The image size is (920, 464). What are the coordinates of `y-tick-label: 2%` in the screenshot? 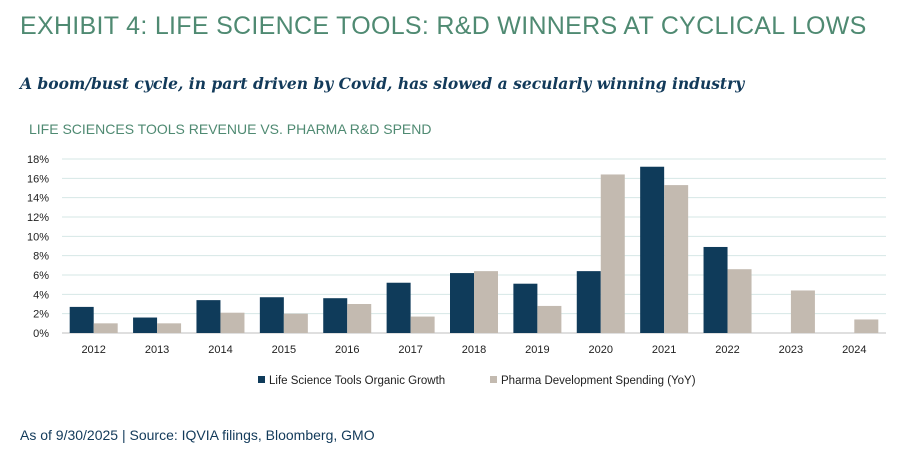 It's located at (41, 315).